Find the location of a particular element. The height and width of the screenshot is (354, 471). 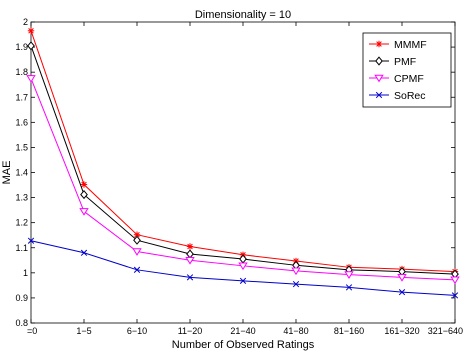

legend-marker-pmf is located at coordinates (379, 61).